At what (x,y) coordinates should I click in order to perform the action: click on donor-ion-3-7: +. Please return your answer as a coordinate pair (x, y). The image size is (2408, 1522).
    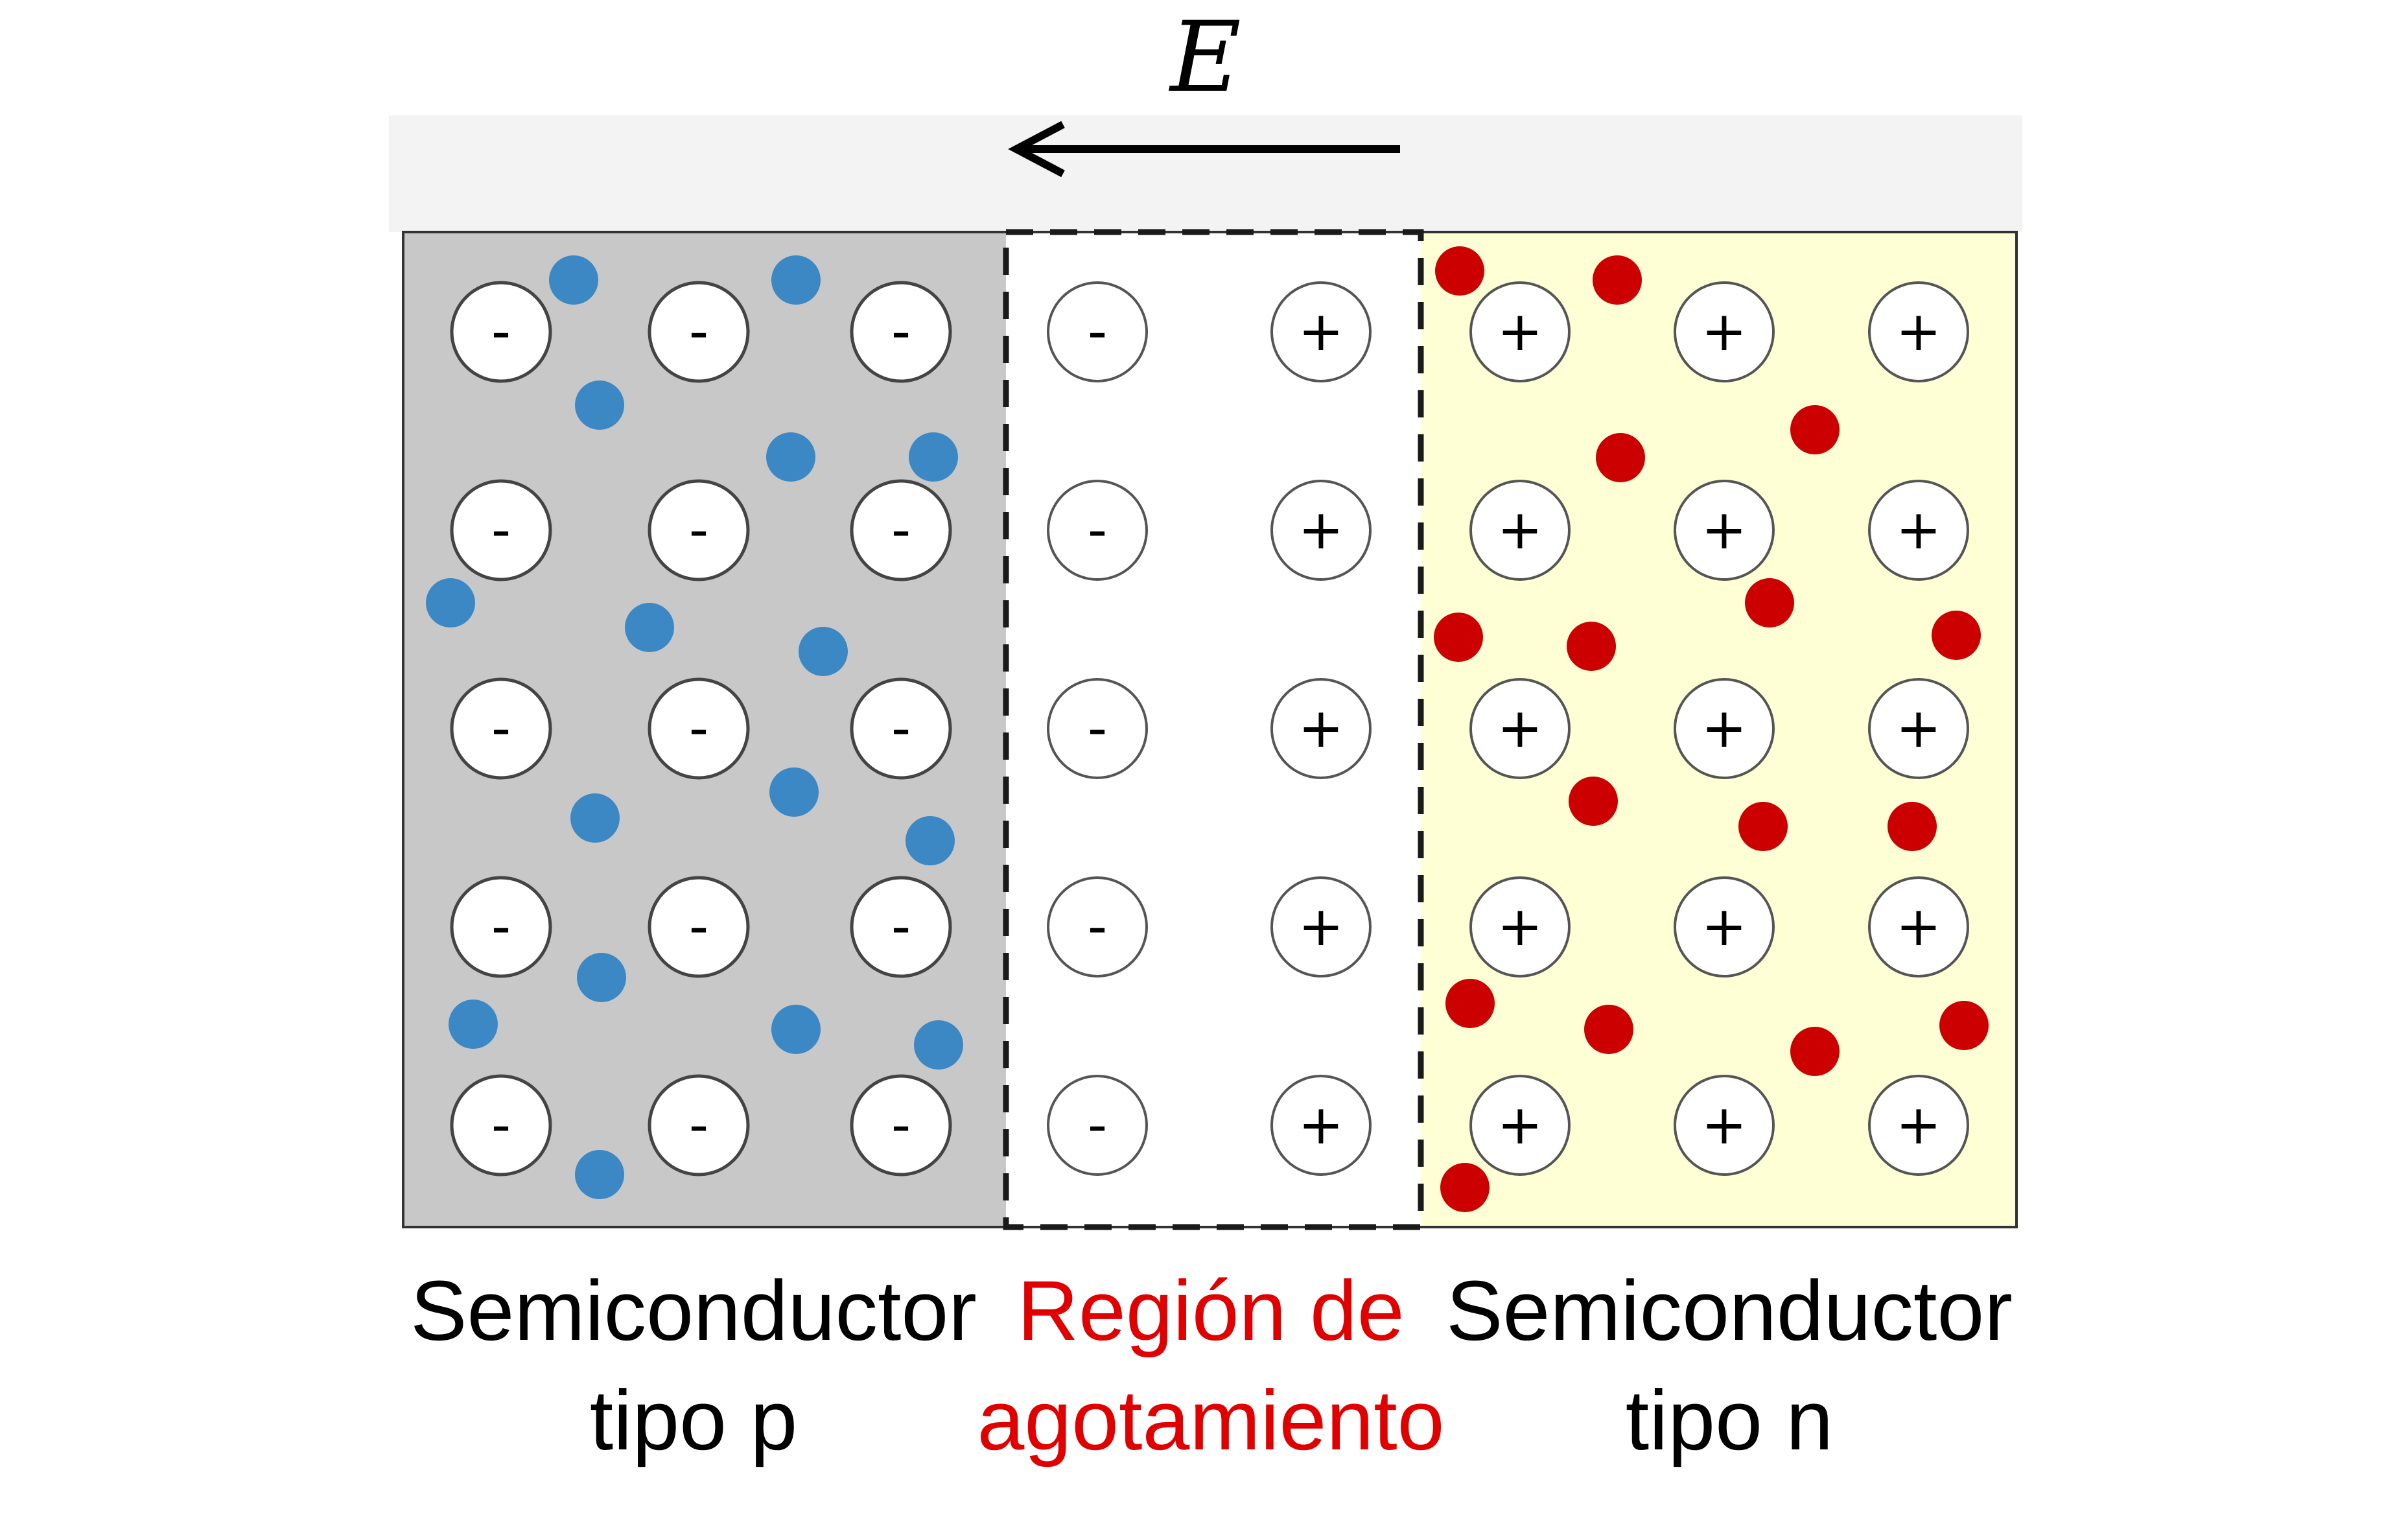
    Looking at the image, I should click on (1725, 728).